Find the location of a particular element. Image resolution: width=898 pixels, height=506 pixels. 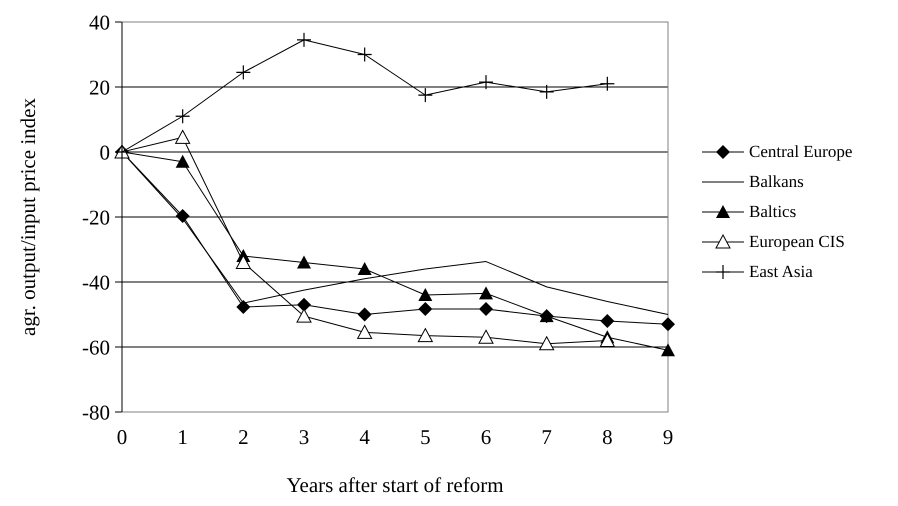

x-tick-label: 7 is located at coordinates (546, 437).